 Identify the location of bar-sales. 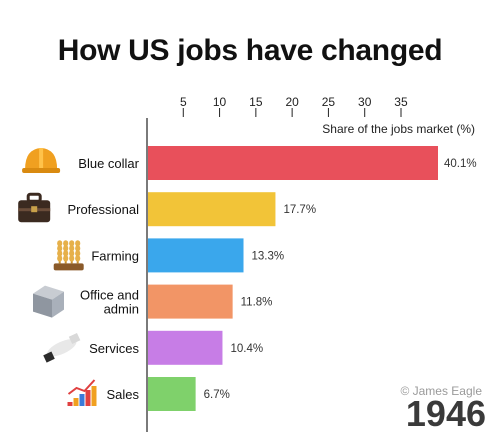
(172, 394).